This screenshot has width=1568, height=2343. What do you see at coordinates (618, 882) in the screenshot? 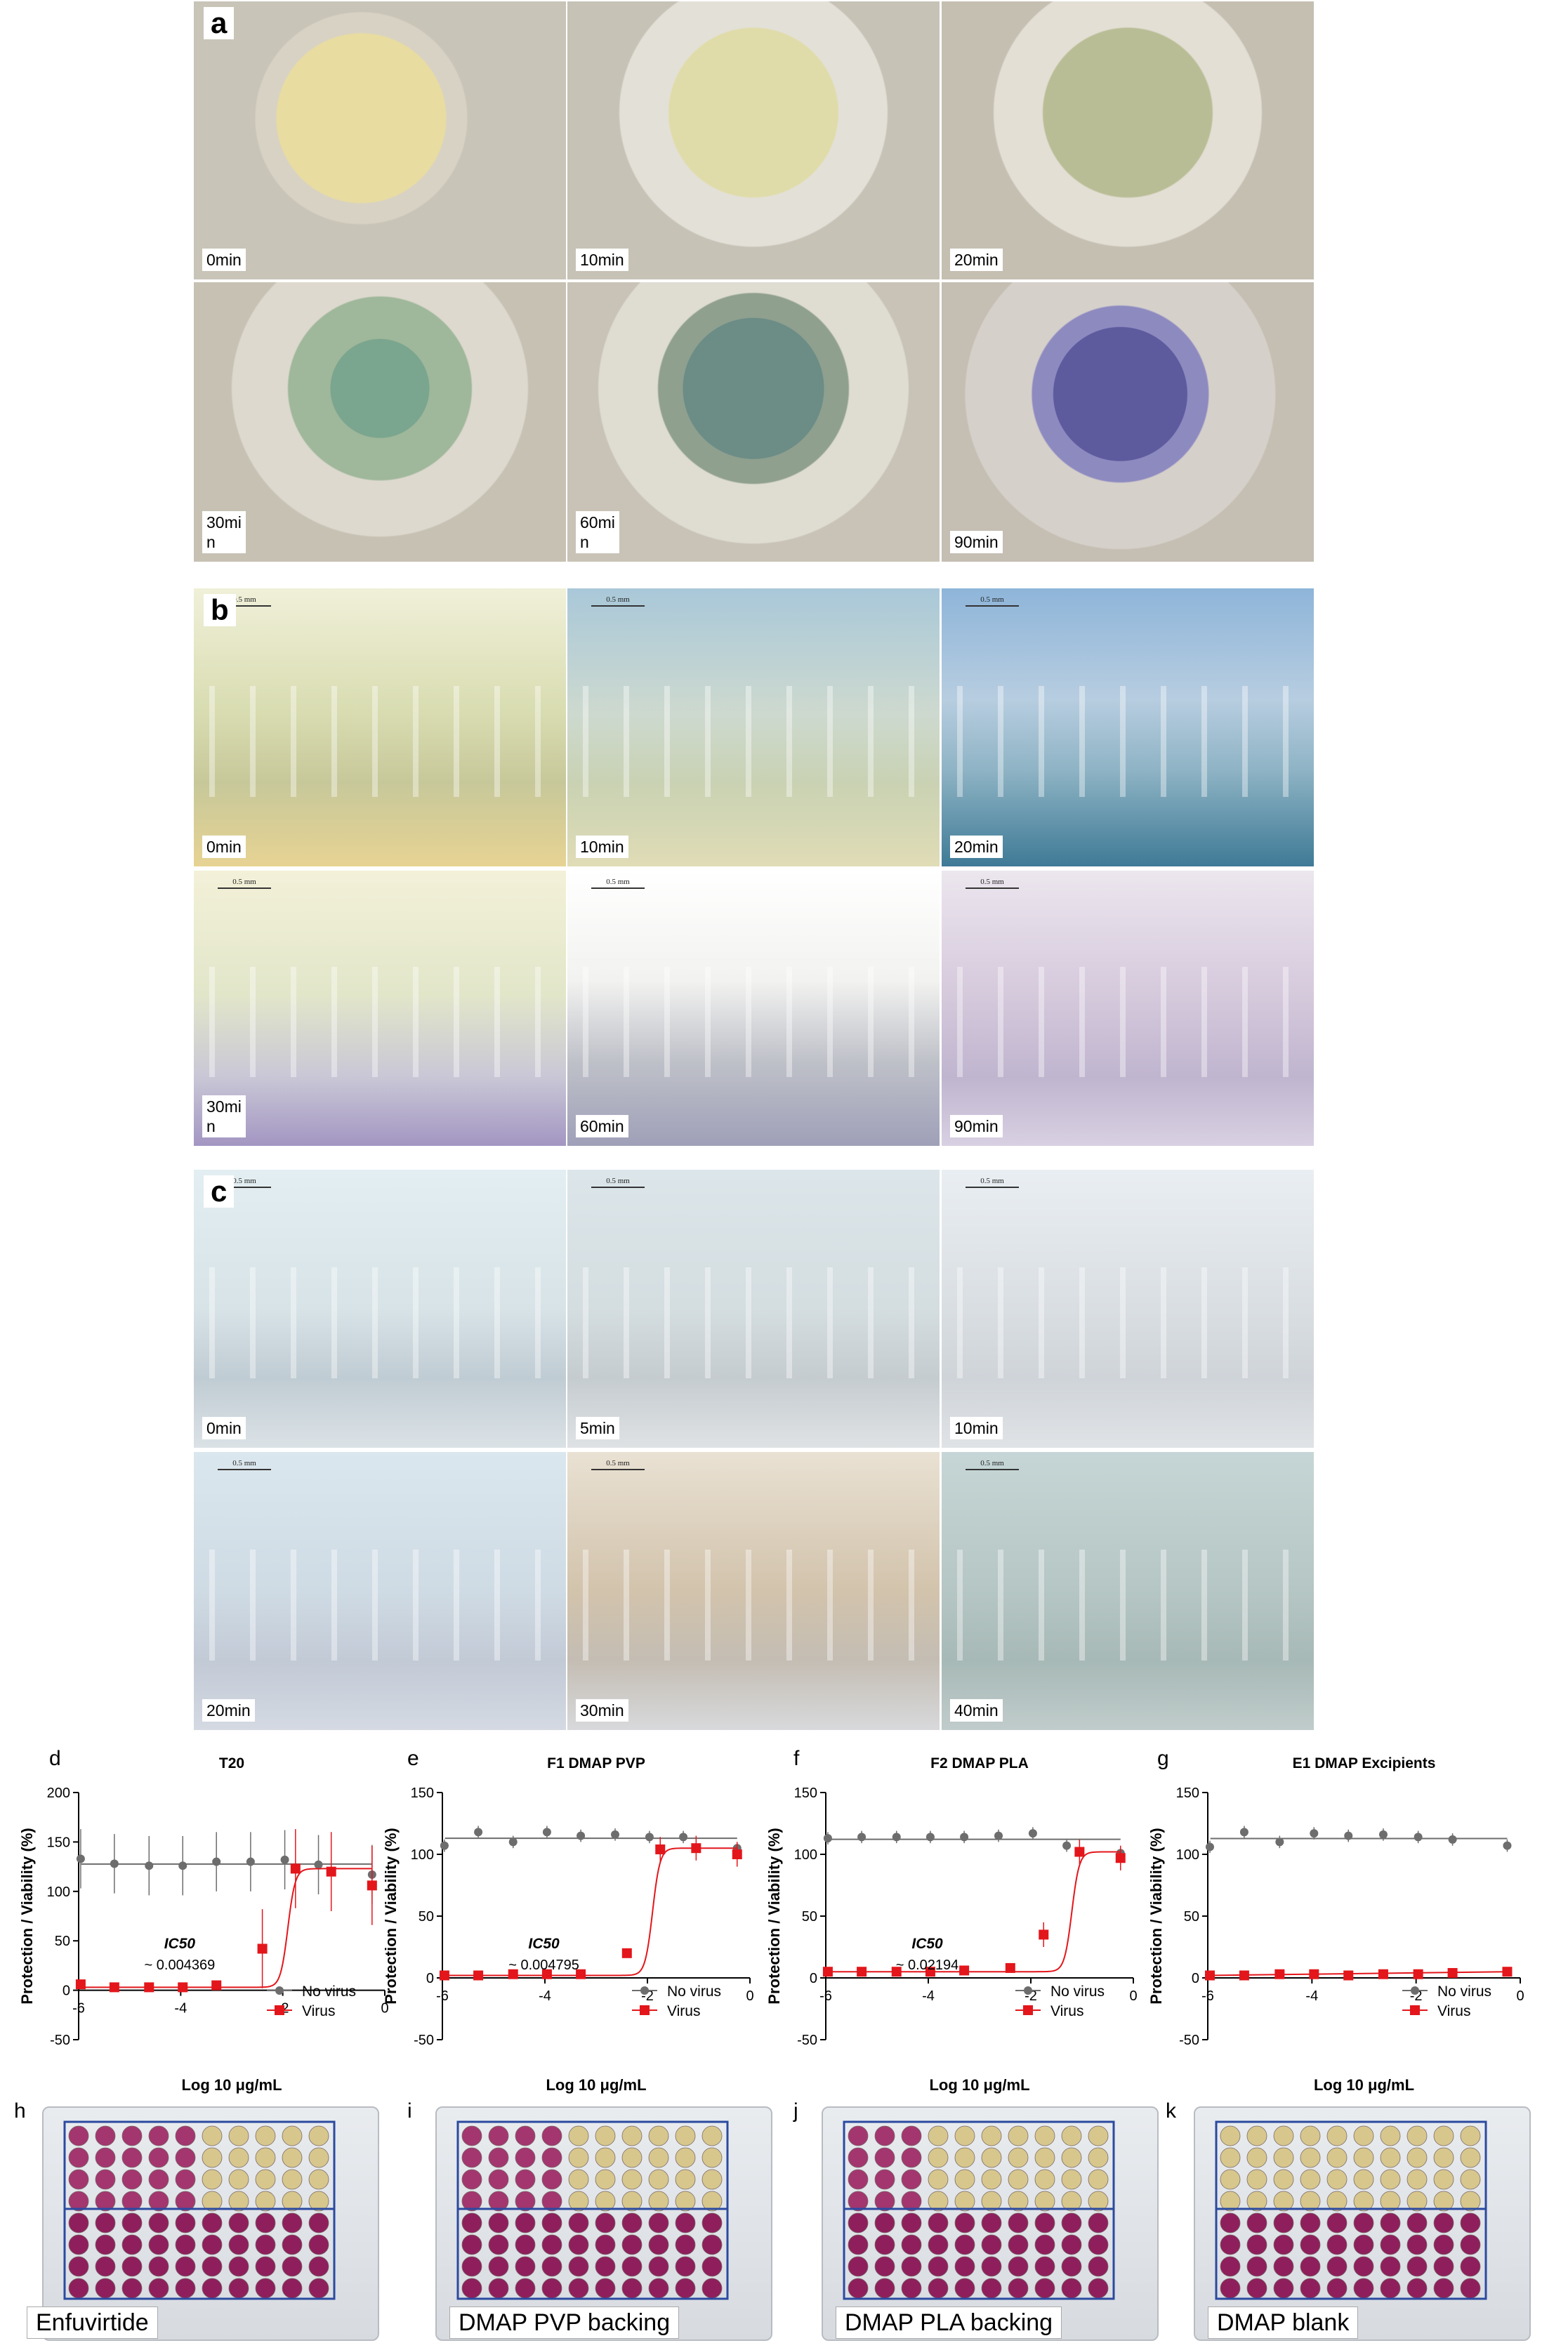
I see `scale-bar-label: 0.5 mm` at bounding box center [618, 882].